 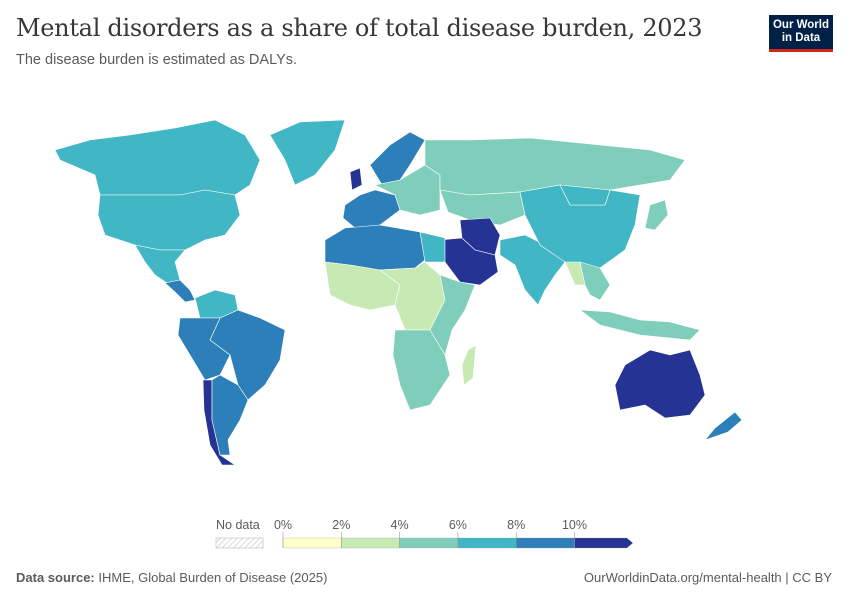 What do you see at coordinates (283, 525) in the screenshot?
I see `legend-tick-label: 0%` at bounding box center [283, 525].